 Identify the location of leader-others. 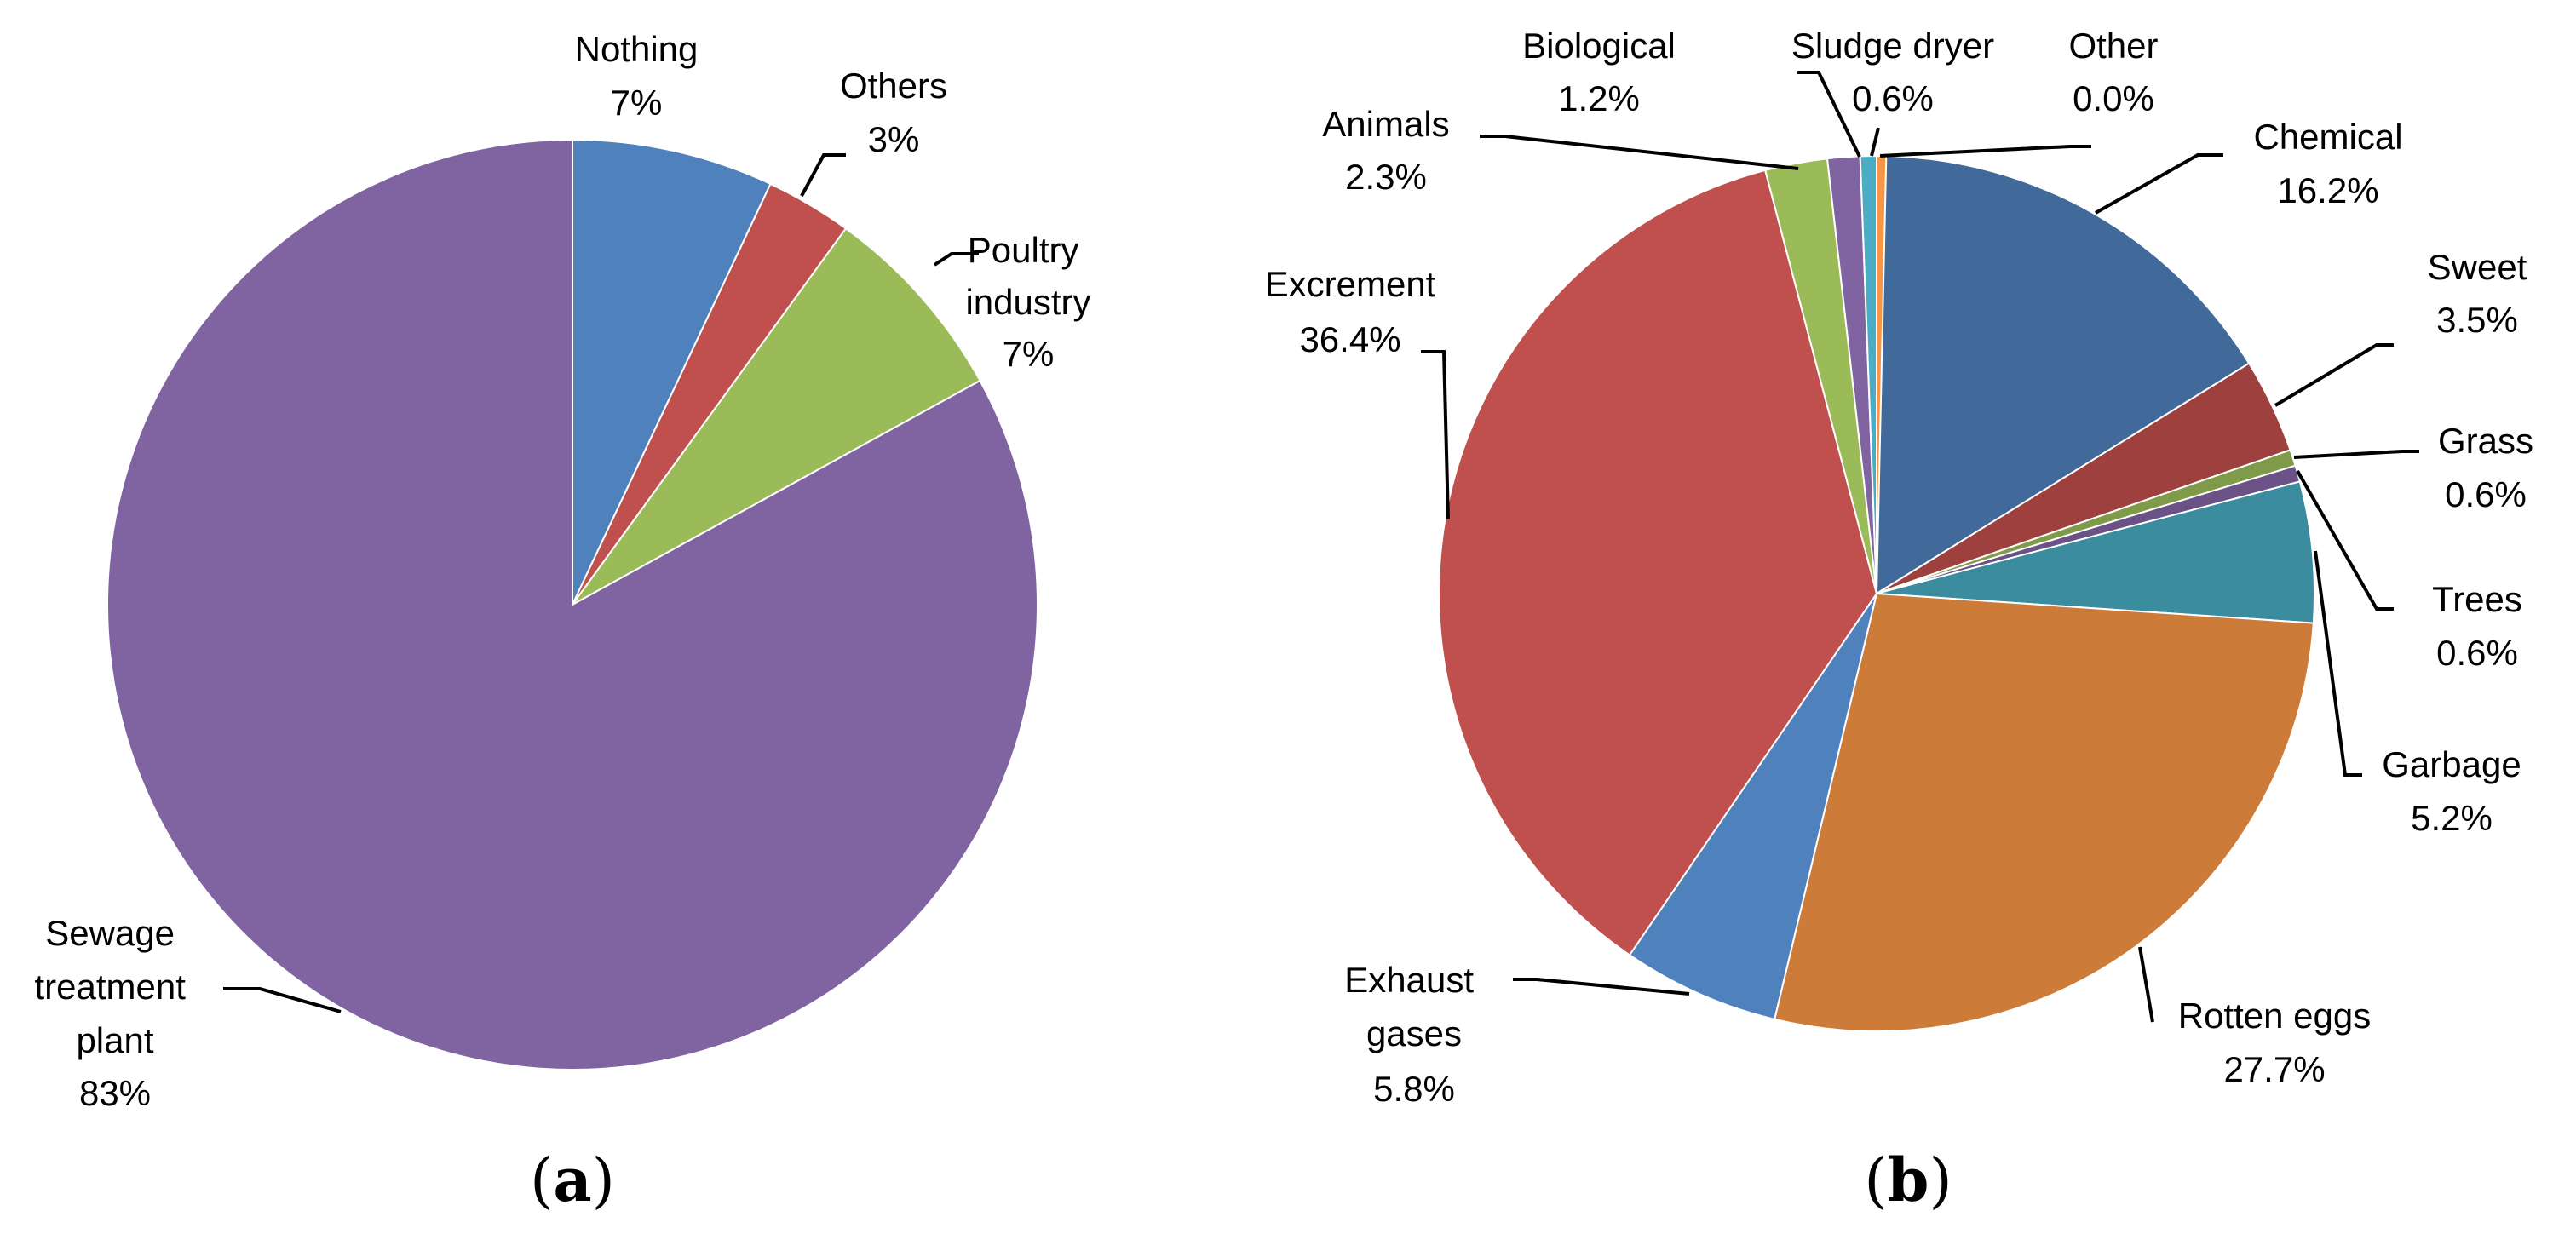
(823, 175).